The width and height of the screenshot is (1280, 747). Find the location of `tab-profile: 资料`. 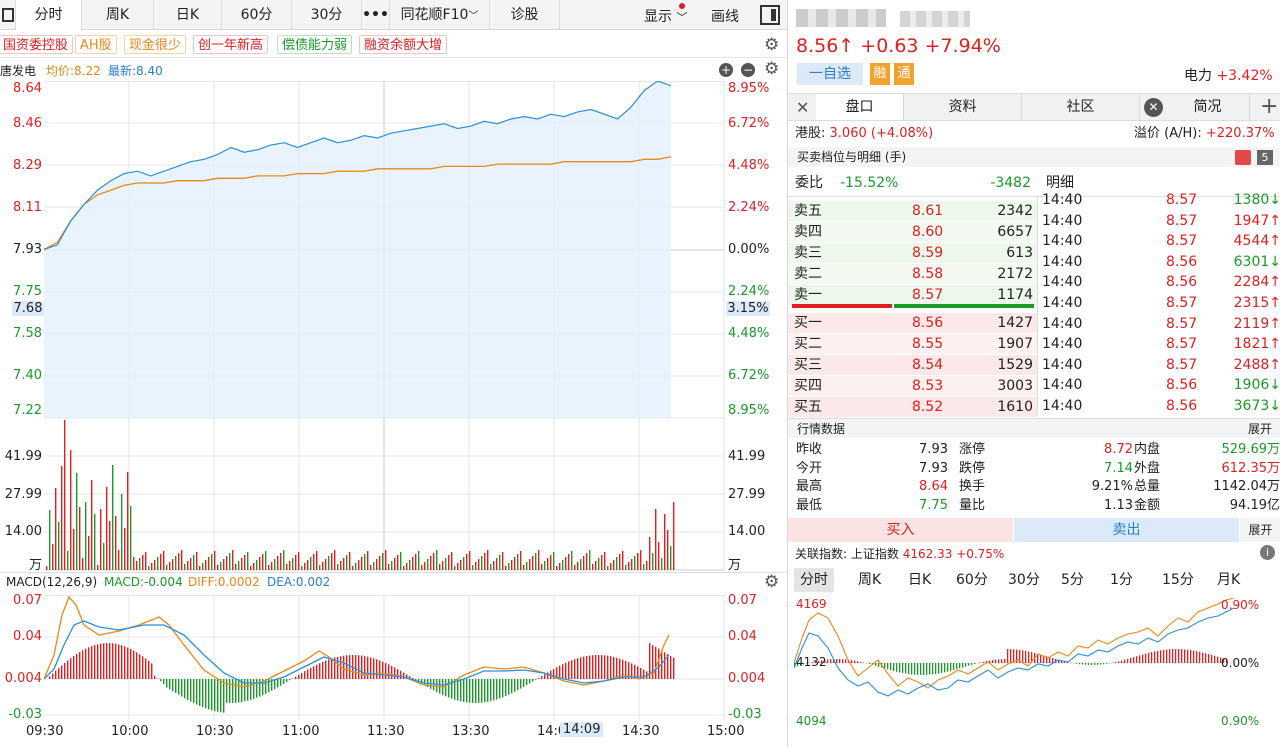

tab-profile: 资料 is located at coordinates (963, 107).